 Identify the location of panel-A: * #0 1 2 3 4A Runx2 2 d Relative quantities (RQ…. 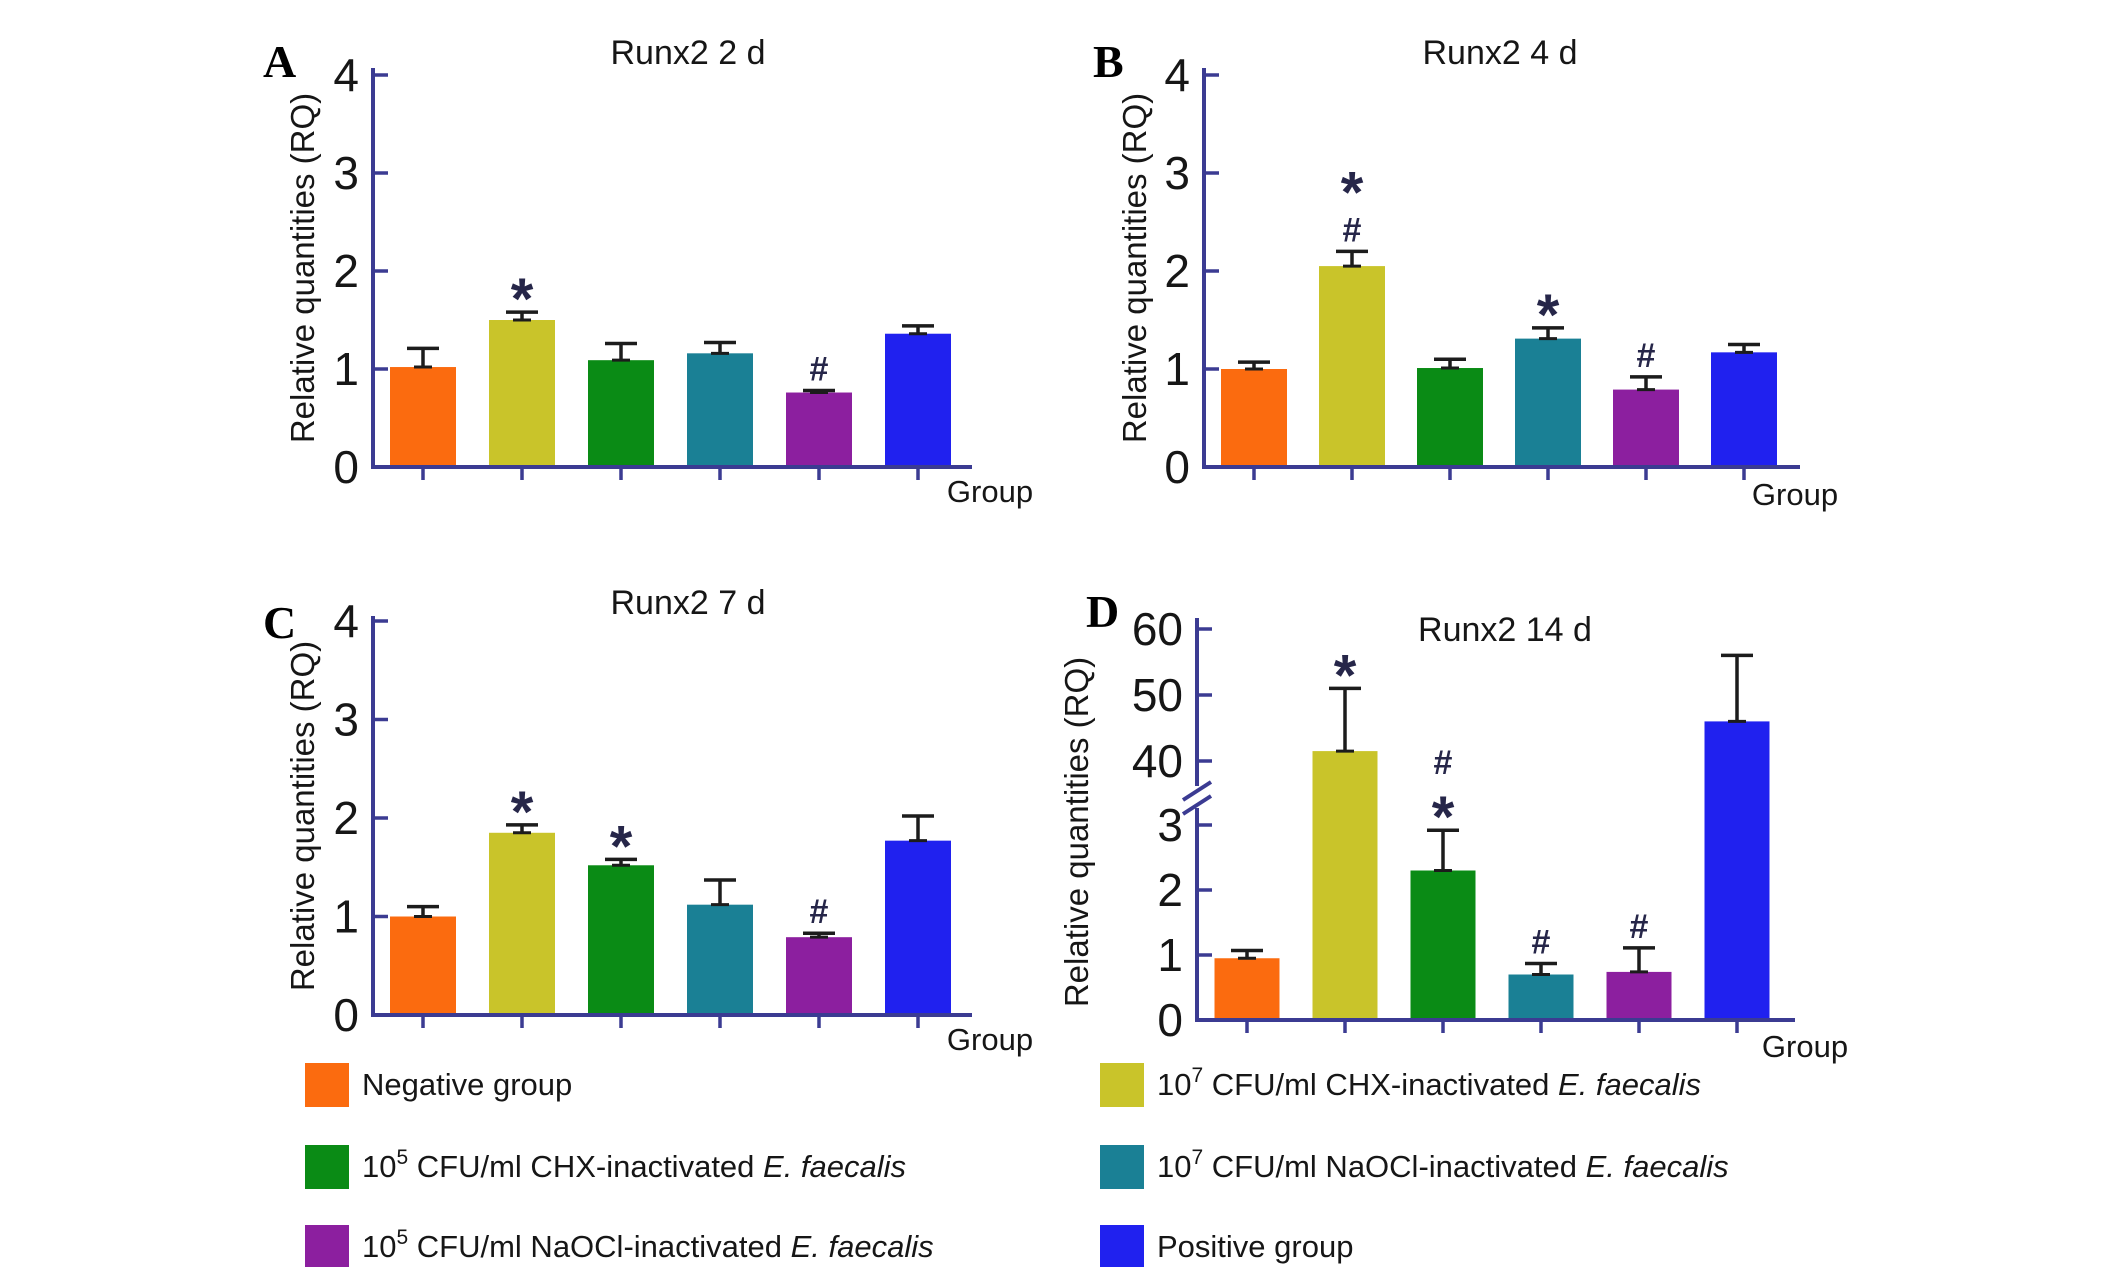
(648, 271).